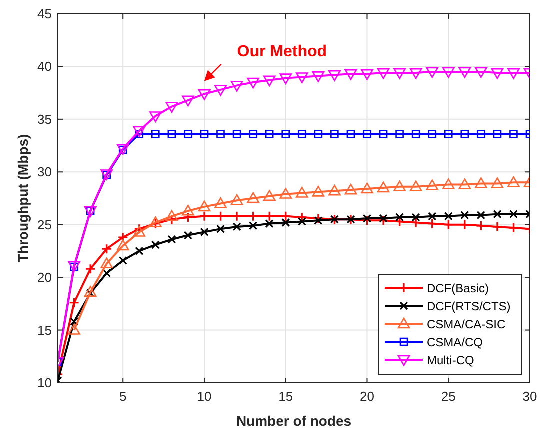 Image resolution: width=540 pixels, height=431 pixels. Describe the element at coordinates (448, 396) in the screenshot. I see `x-tick-label: 25` at that location.